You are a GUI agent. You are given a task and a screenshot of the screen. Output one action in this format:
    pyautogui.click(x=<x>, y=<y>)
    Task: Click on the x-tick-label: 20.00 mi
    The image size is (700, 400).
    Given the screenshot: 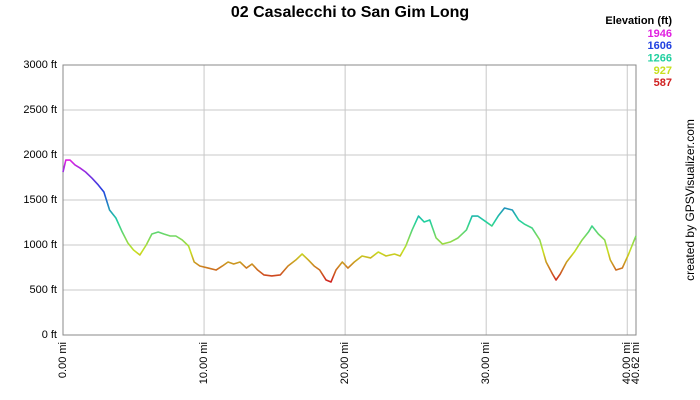 What is the action you would take?
    pyautogui.click(x=345, y=363)
    